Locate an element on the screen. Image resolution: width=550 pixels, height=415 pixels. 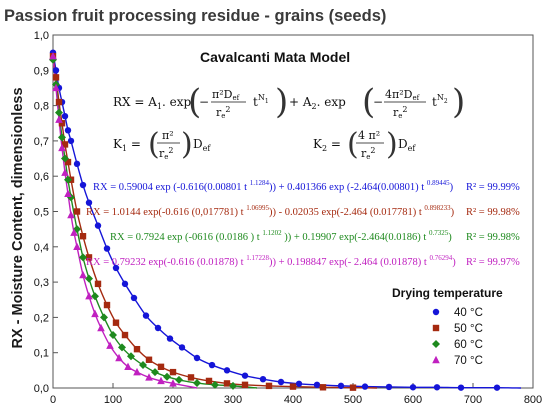
model-name: Cavalcanti Mata Model is located at coordinates (275, 57).